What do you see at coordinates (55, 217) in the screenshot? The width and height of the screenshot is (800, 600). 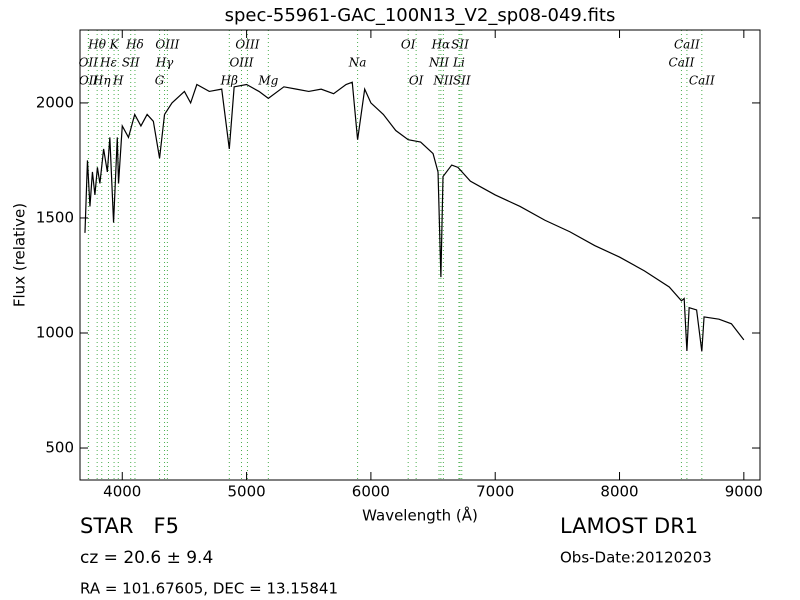 I see `y-tick-label: 1500` at bounding box center [55, 217].